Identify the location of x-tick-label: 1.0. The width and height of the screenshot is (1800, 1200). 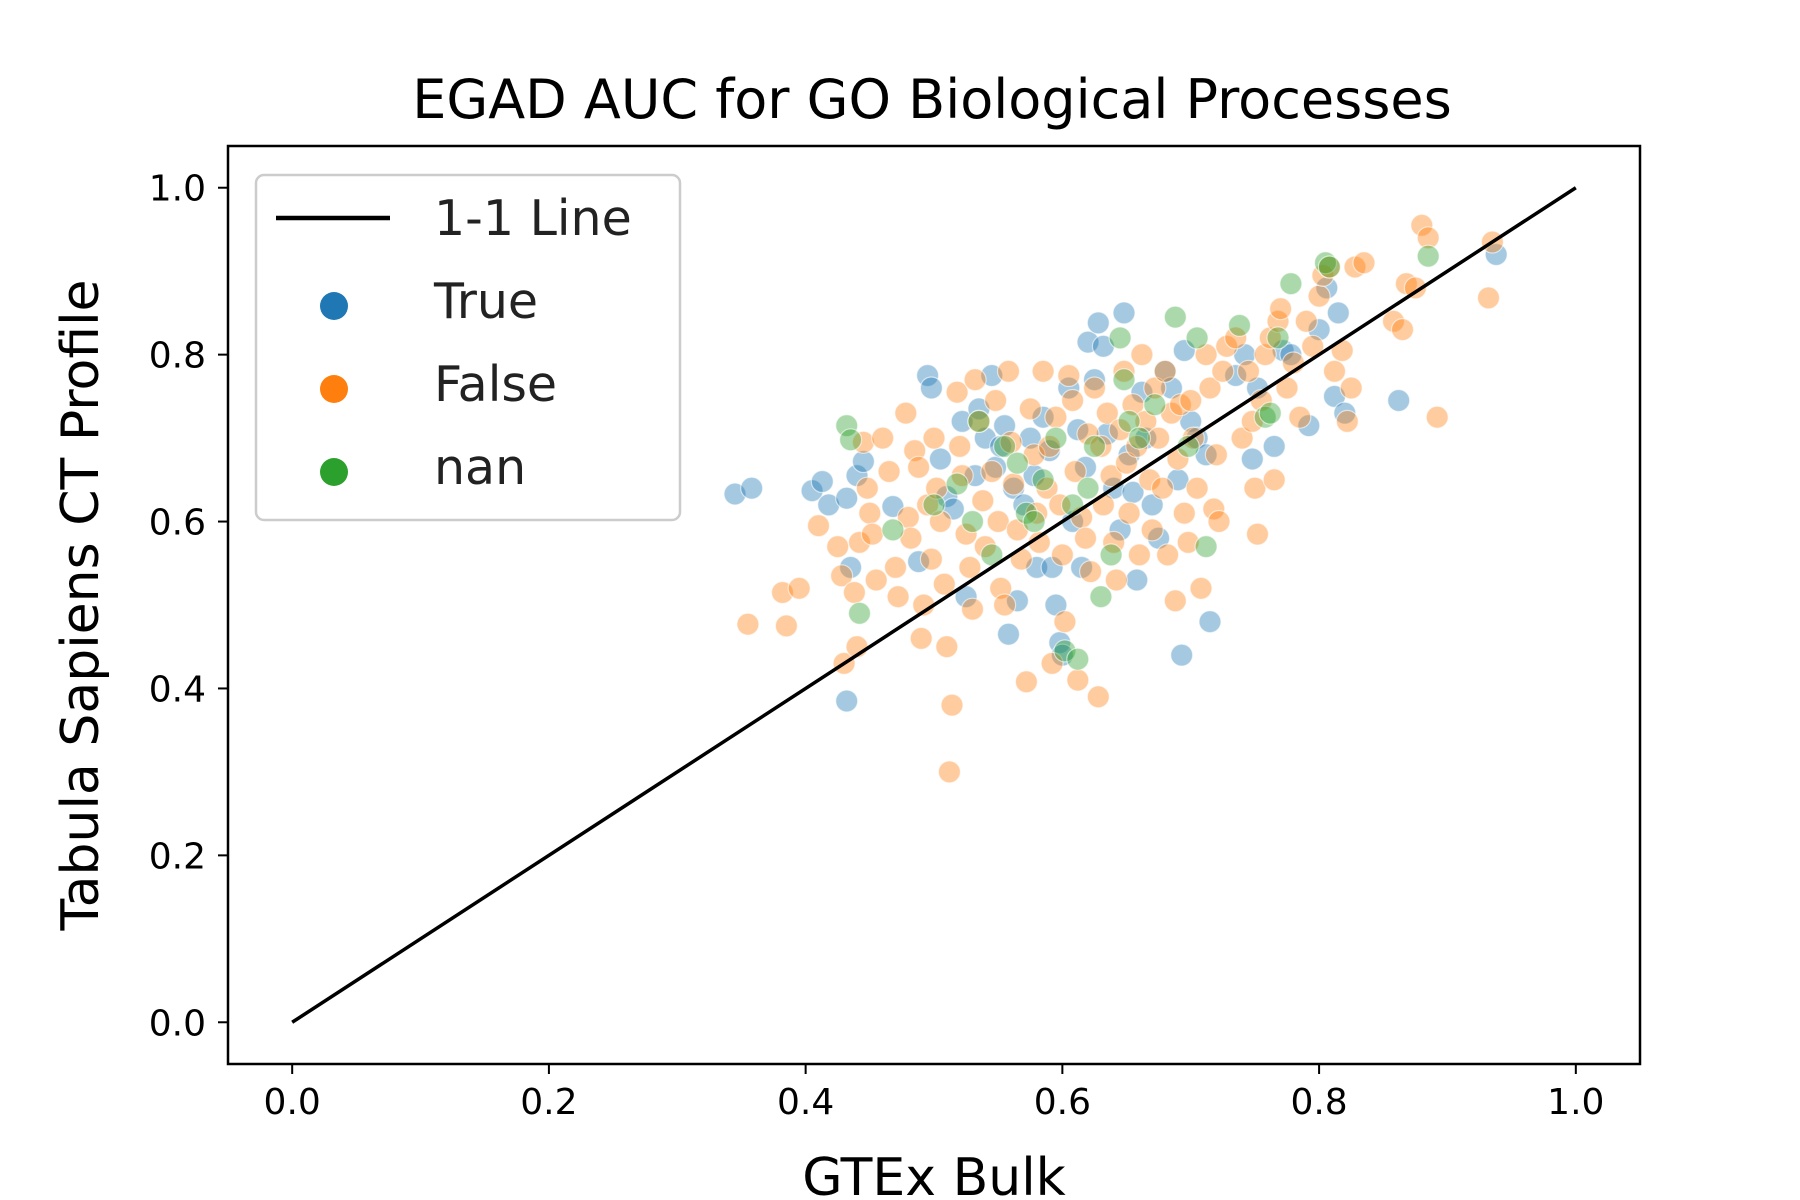
(1575, 1102).